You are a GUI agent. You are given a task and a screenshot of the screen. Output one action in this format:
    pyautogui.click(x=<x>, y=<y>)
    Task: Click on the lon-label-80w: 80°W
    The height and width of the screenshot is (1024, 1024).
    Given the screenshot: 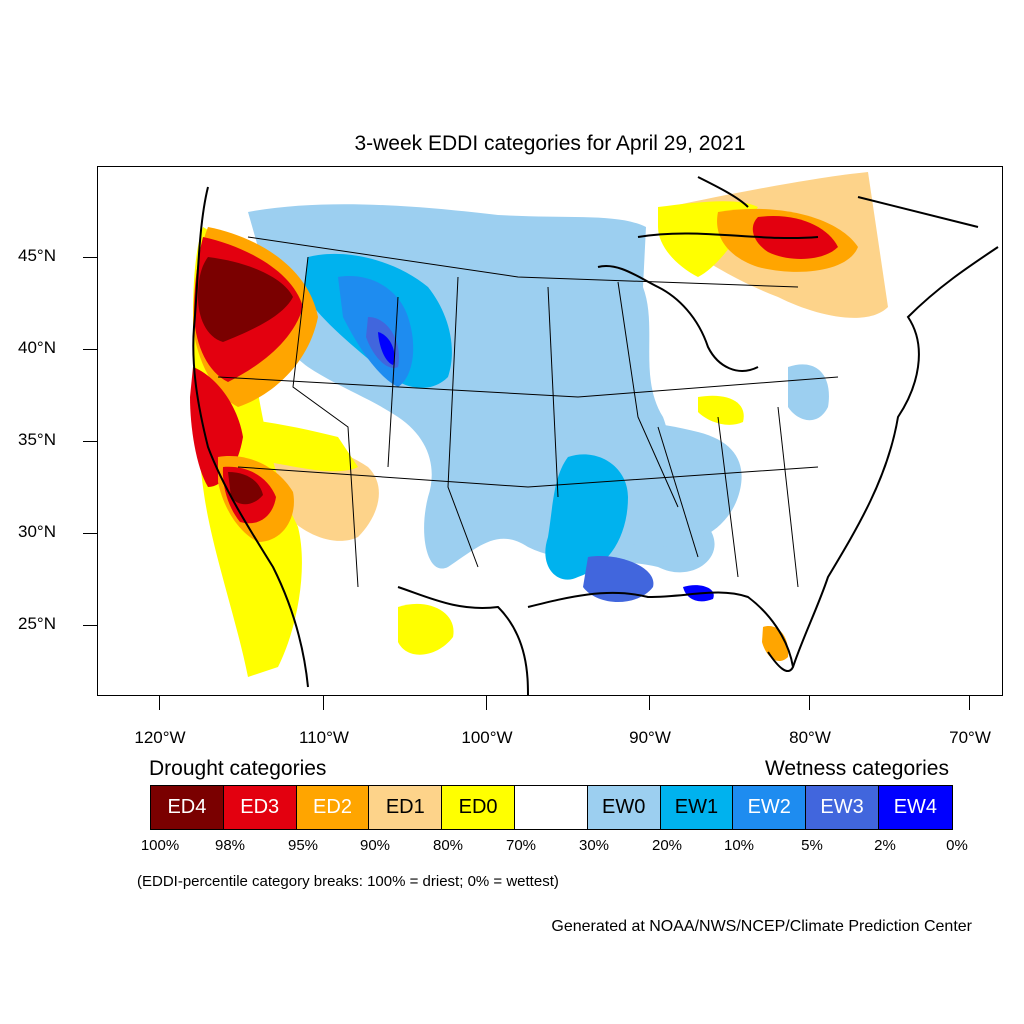 What is the action you would take?
    pyautogui.click(x=810, y=737)
    